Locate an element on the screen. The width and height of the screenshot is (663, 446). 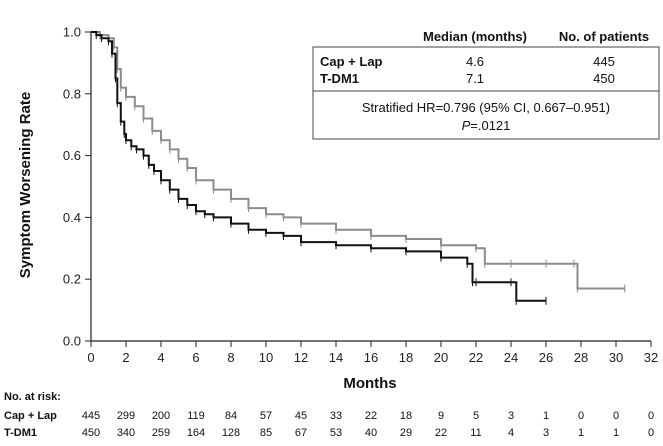
x-tick-label: 14 is located at coordinates (336, 357).